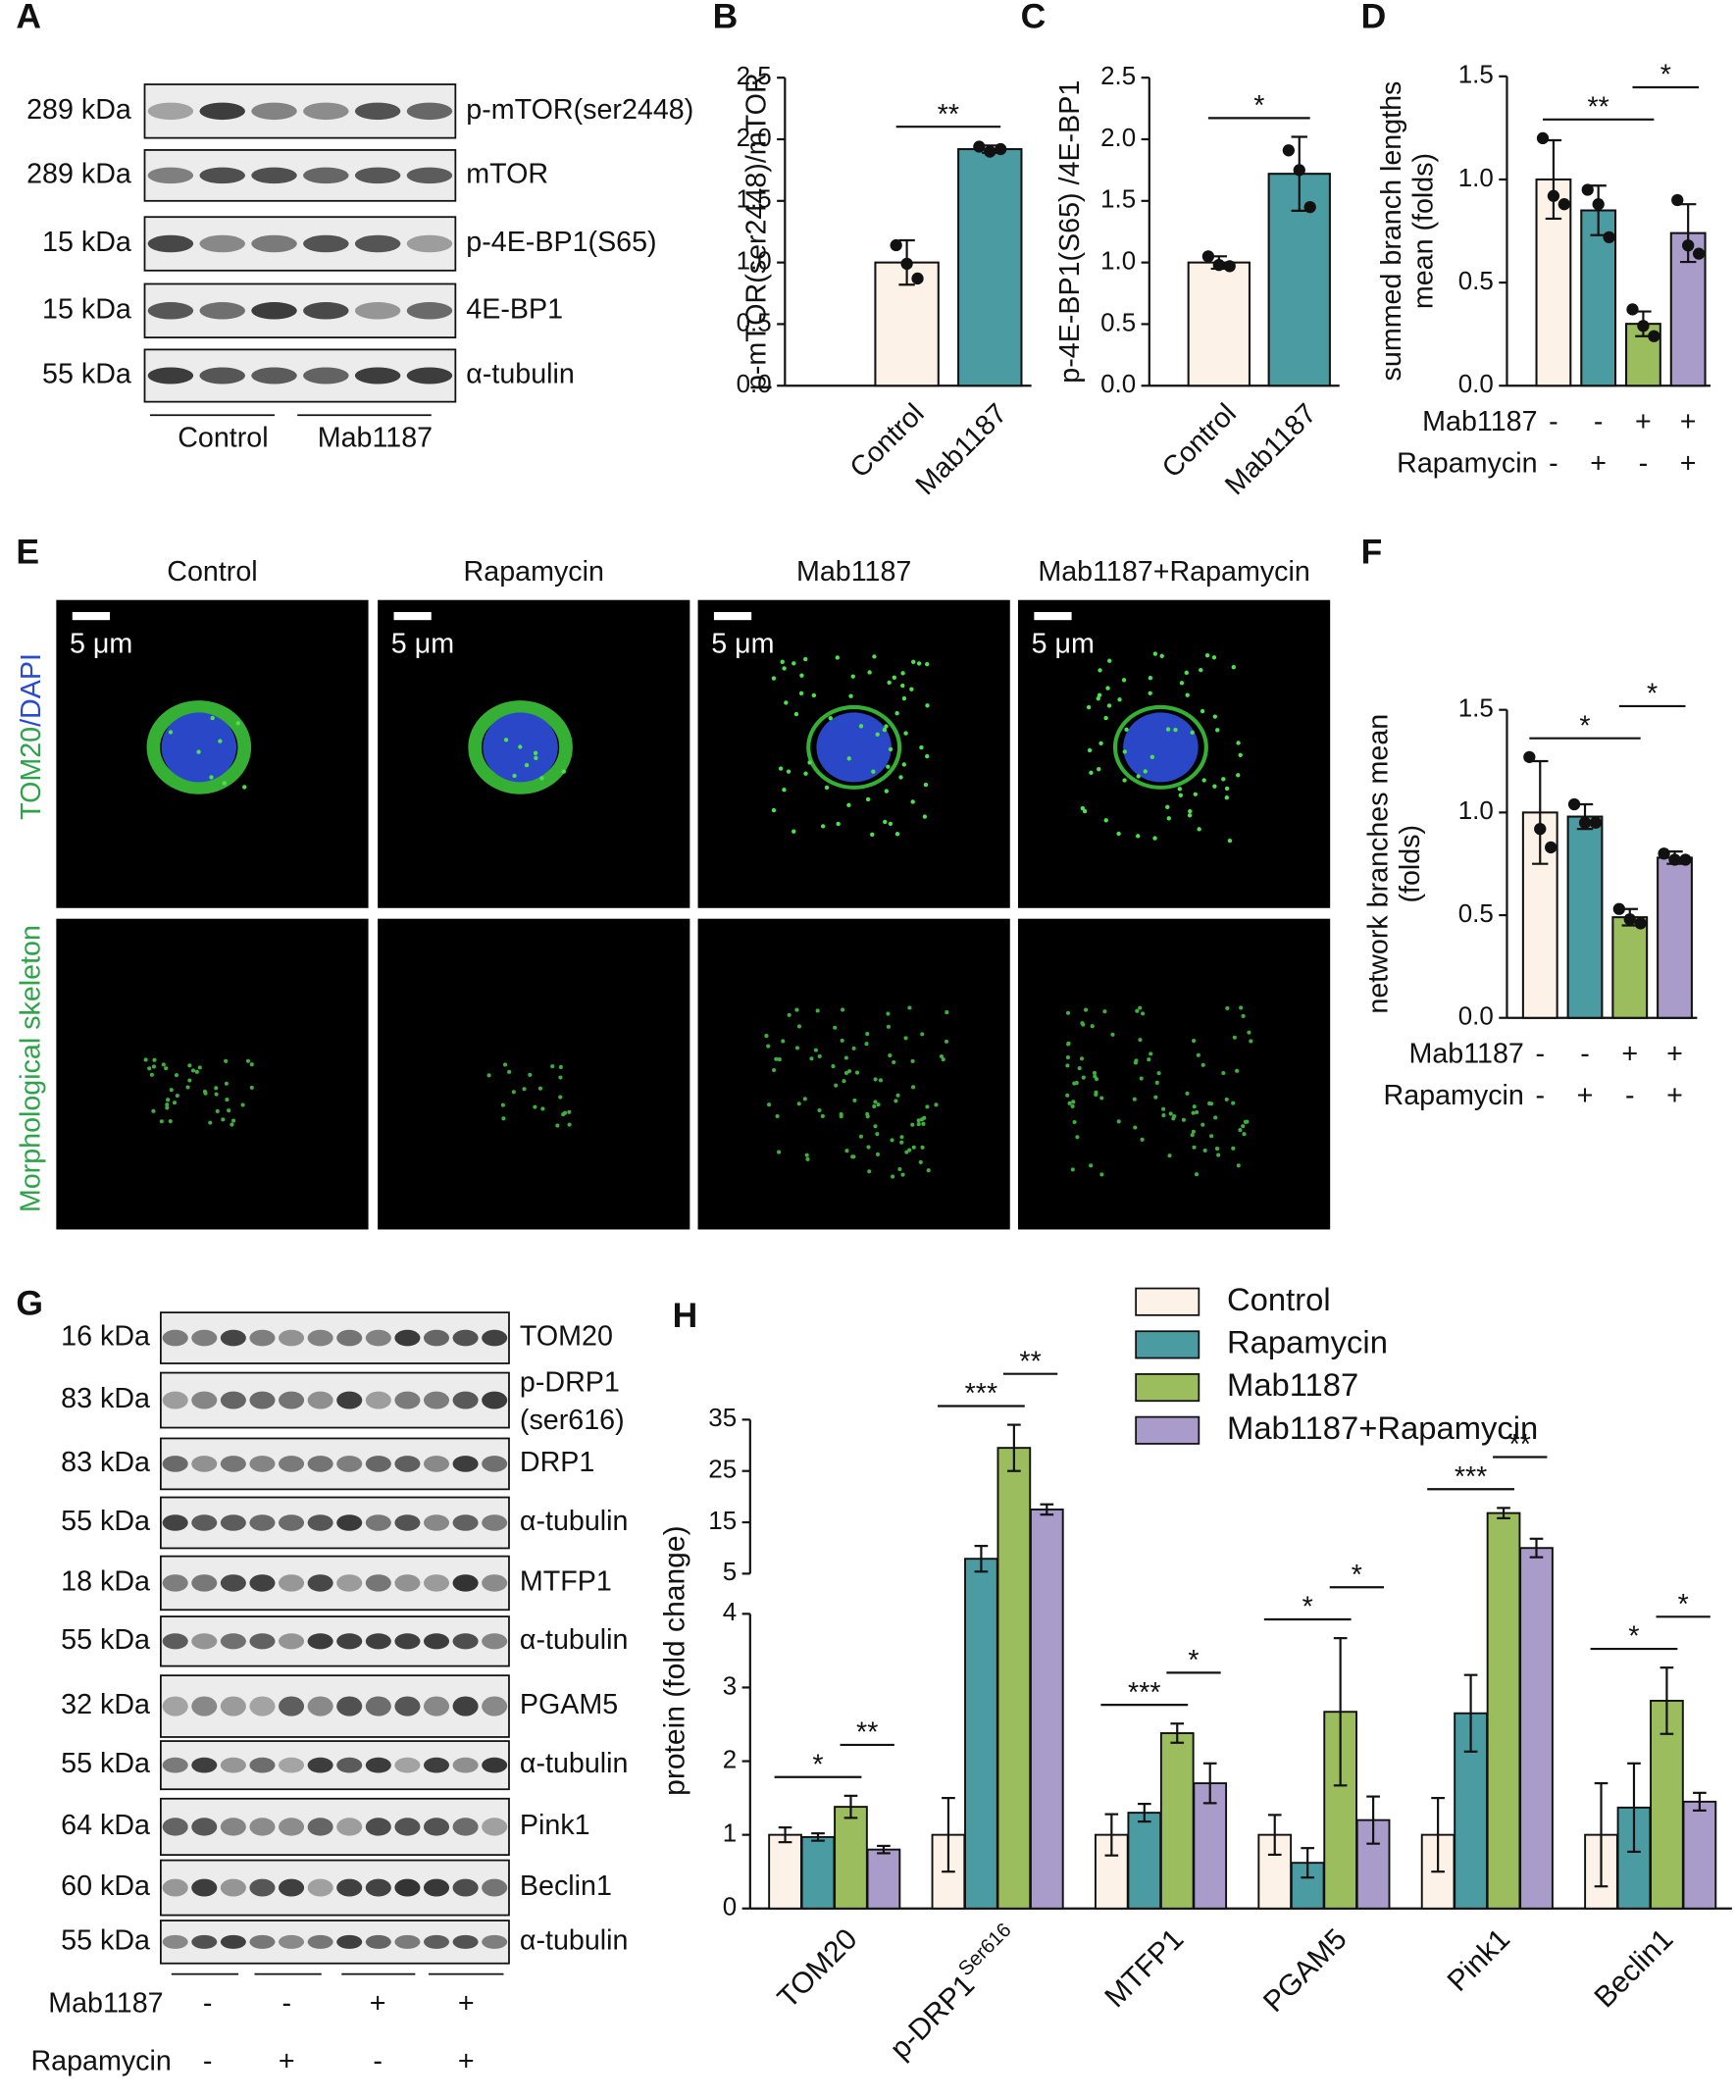 This screenshot has width=1736, height=2100. What do you see at coordinates (1030, 1361) in the screenshot?
I see `significance-label: **` at bounding box center [1030, 1361].